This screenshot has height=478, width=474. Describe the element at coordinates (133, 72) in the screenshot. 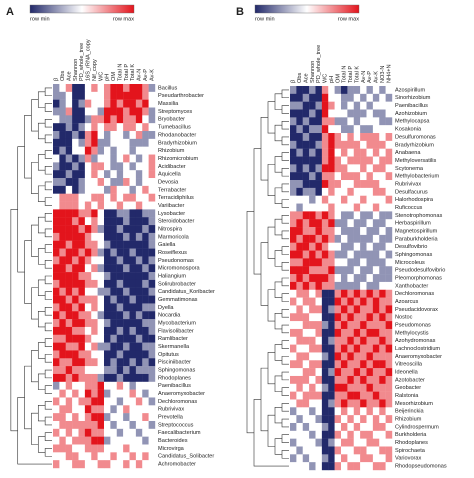

I see `column-label: Total K` at that location.